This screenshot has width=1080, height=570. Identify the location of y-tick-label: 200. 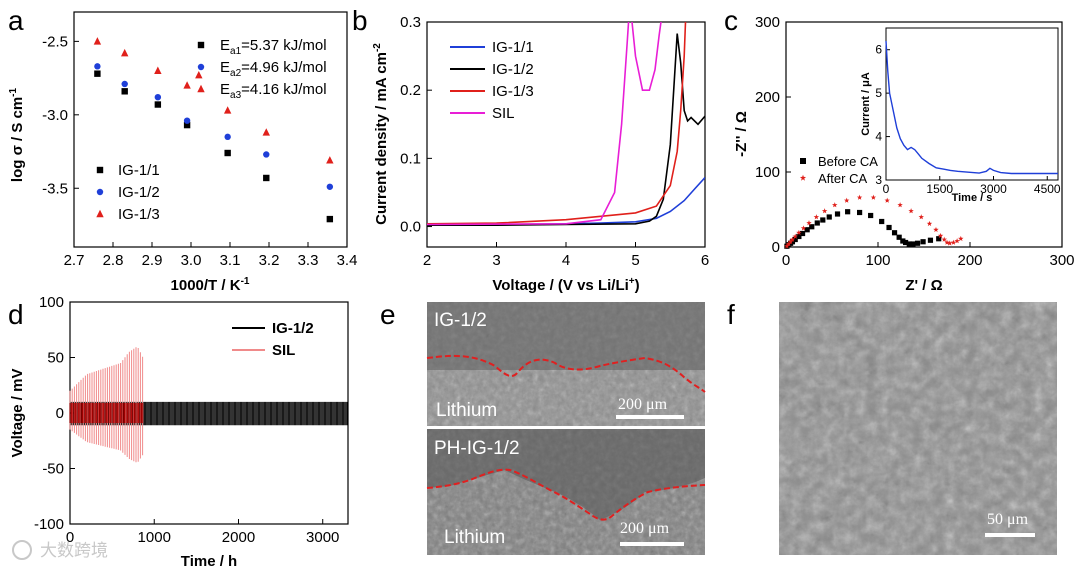
(767, 97).